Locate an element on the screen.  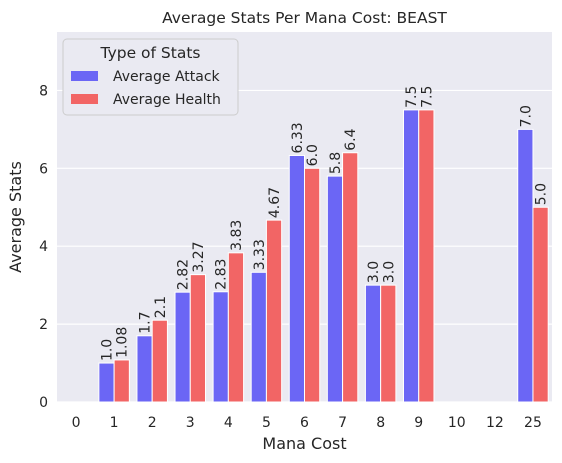
bar-value-label: 5.8 is located at coordinates (336, 163).